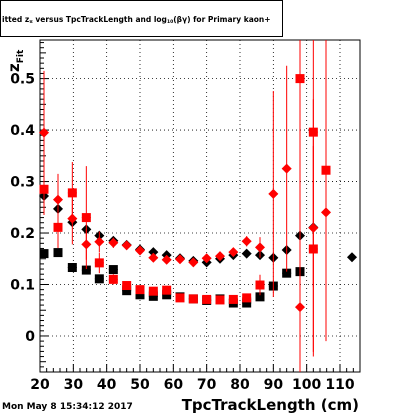 This screenshot has width=400, height=414. What do you see at coordinates (22, 285) in the screenshot?
I see `y-tick-label: 0.1` at bounding box center [22, 285].